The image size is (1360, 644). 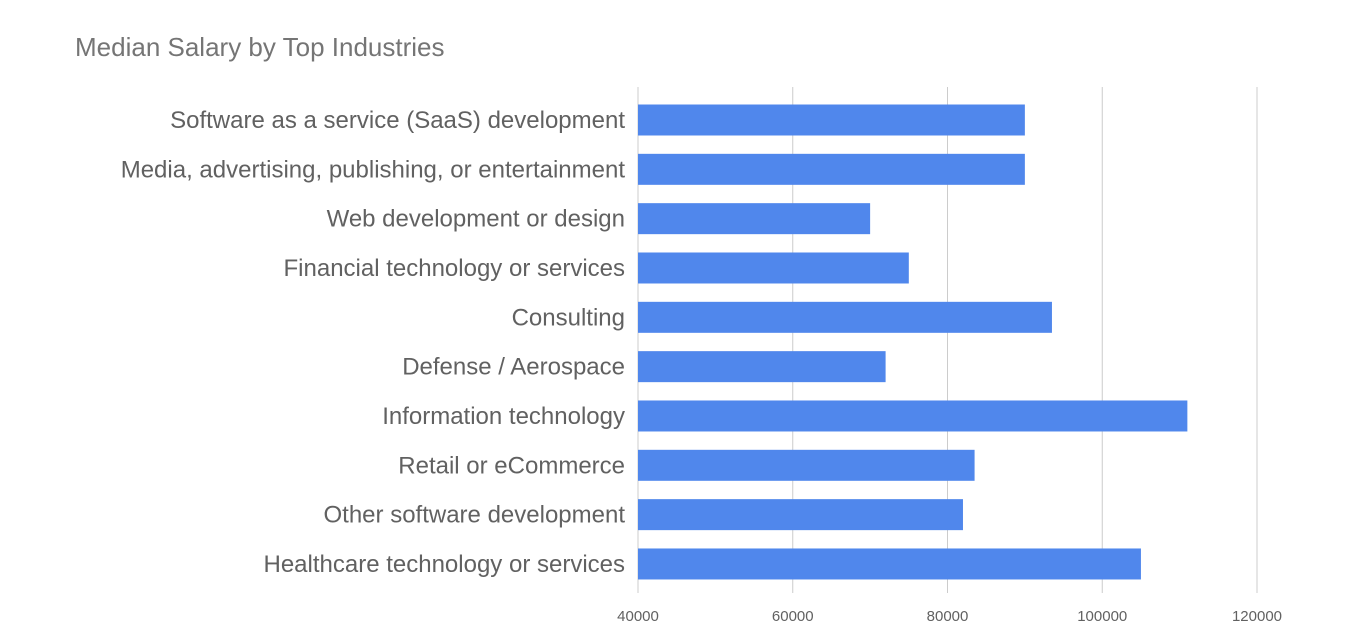 I want to click on chart-title: Median Salary by Top Industries, so click(x=260, y=47).